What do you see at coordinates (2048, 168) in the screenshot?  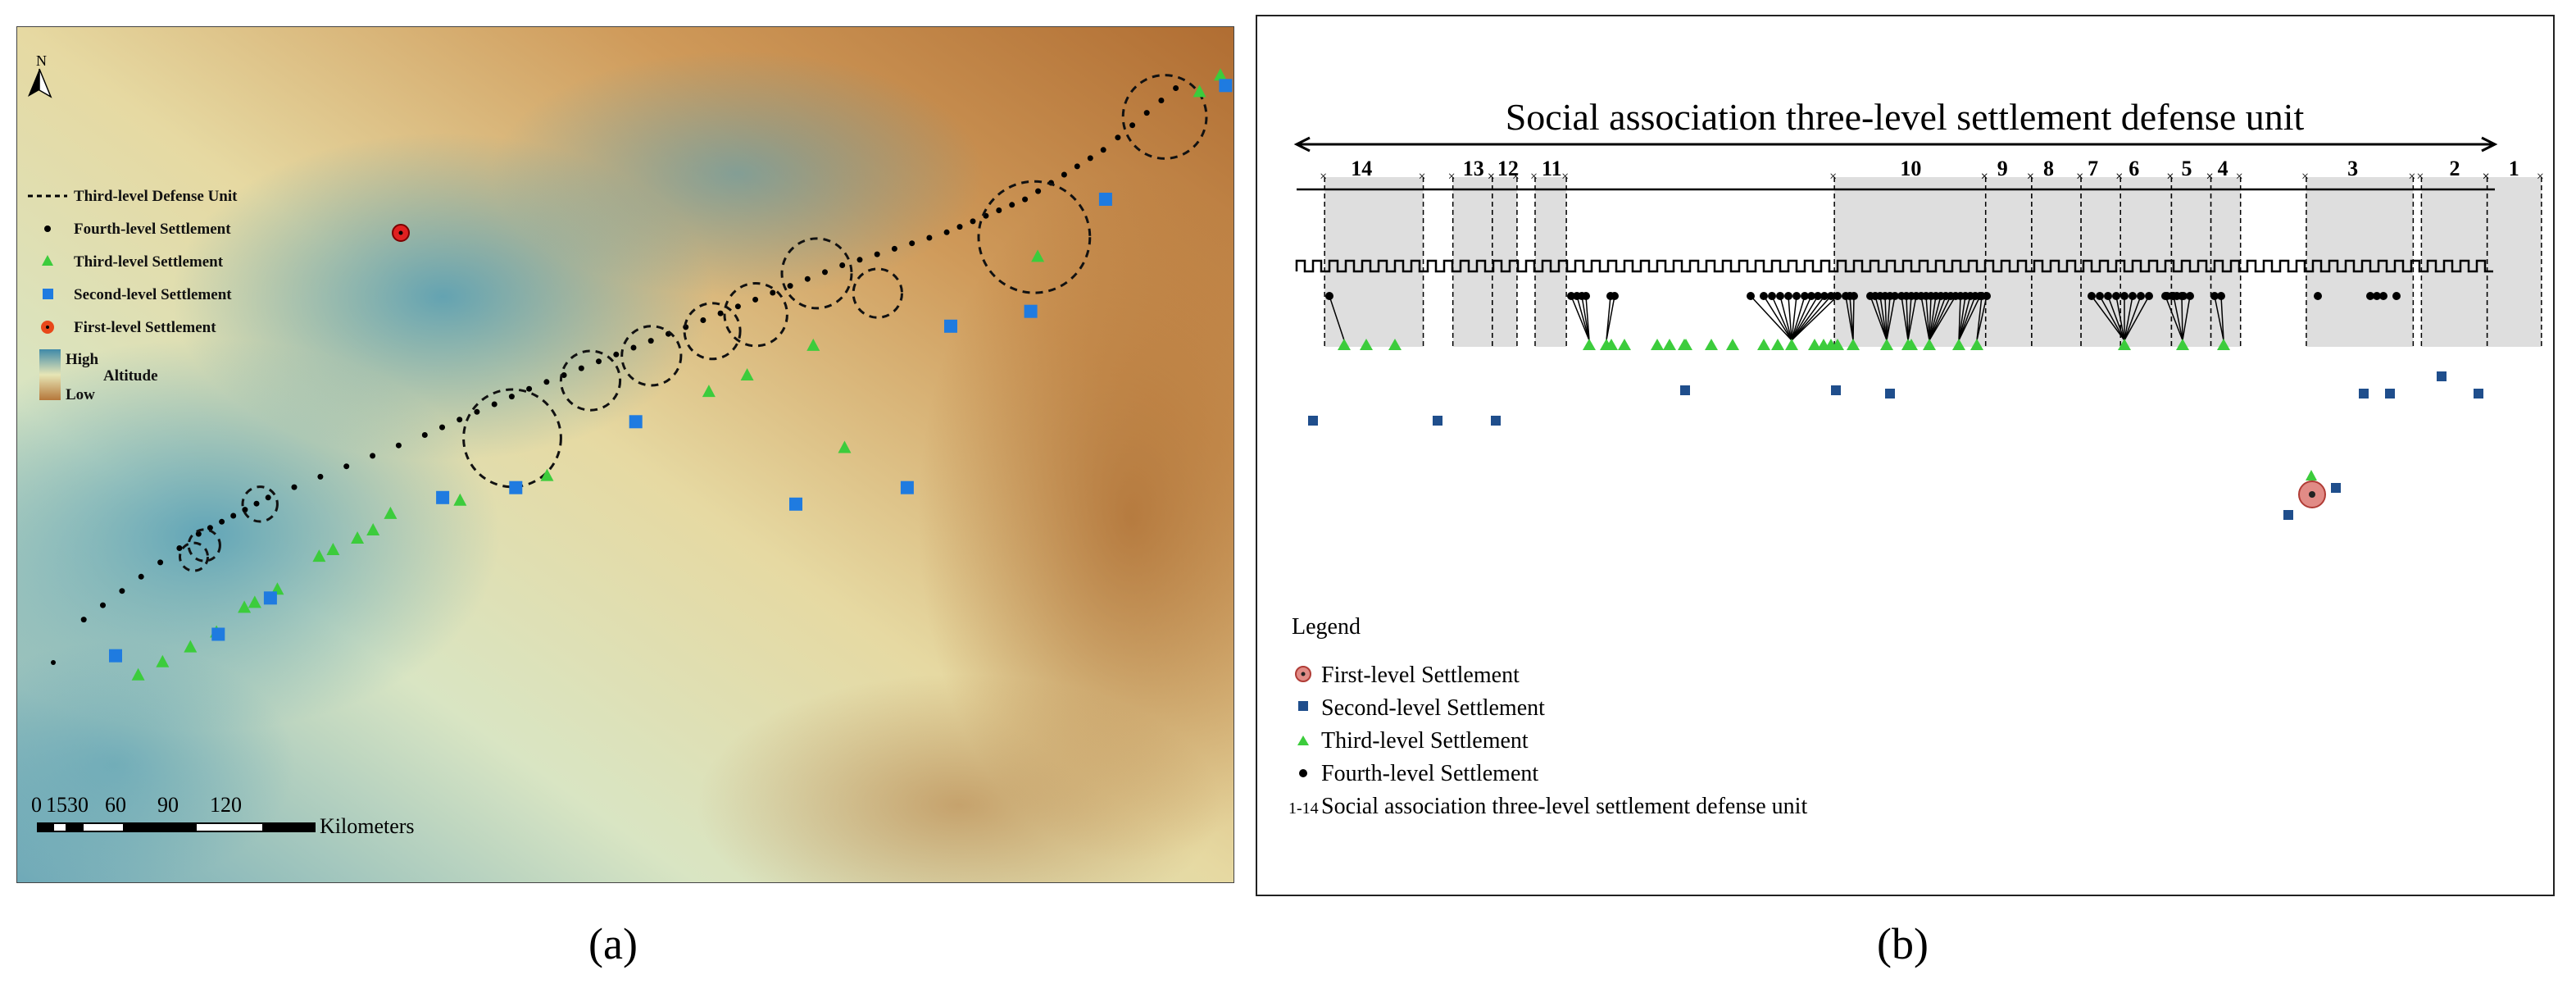 I see `unit-number: 8` at bounding box center [2048, 168].